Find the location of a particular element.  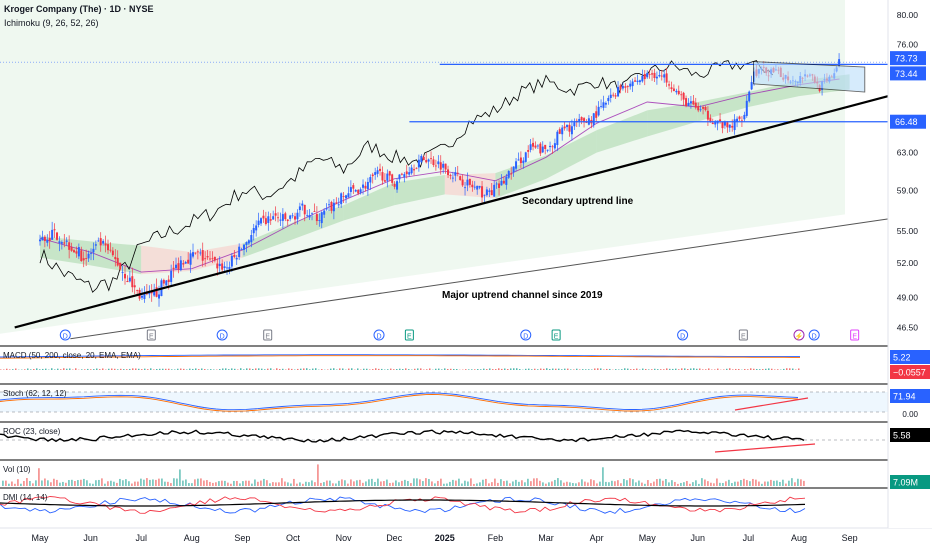

stoch-d-line is located at coordinates (399, 403).